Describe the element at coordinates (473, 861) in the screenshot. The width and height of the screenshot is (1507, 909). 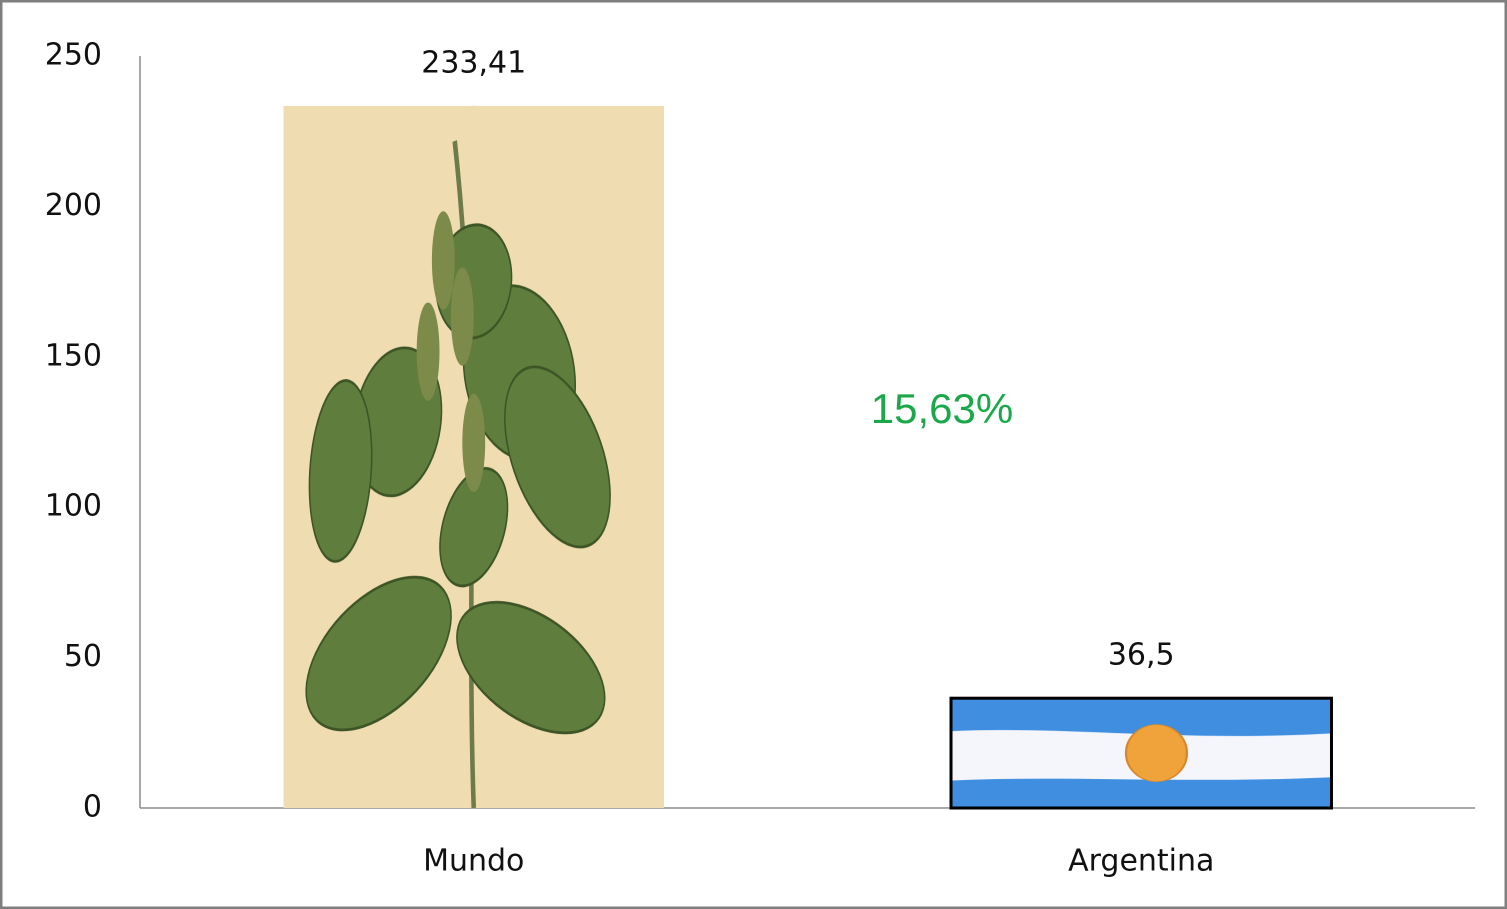
I see `x-tick-label: Mundo` at that location.